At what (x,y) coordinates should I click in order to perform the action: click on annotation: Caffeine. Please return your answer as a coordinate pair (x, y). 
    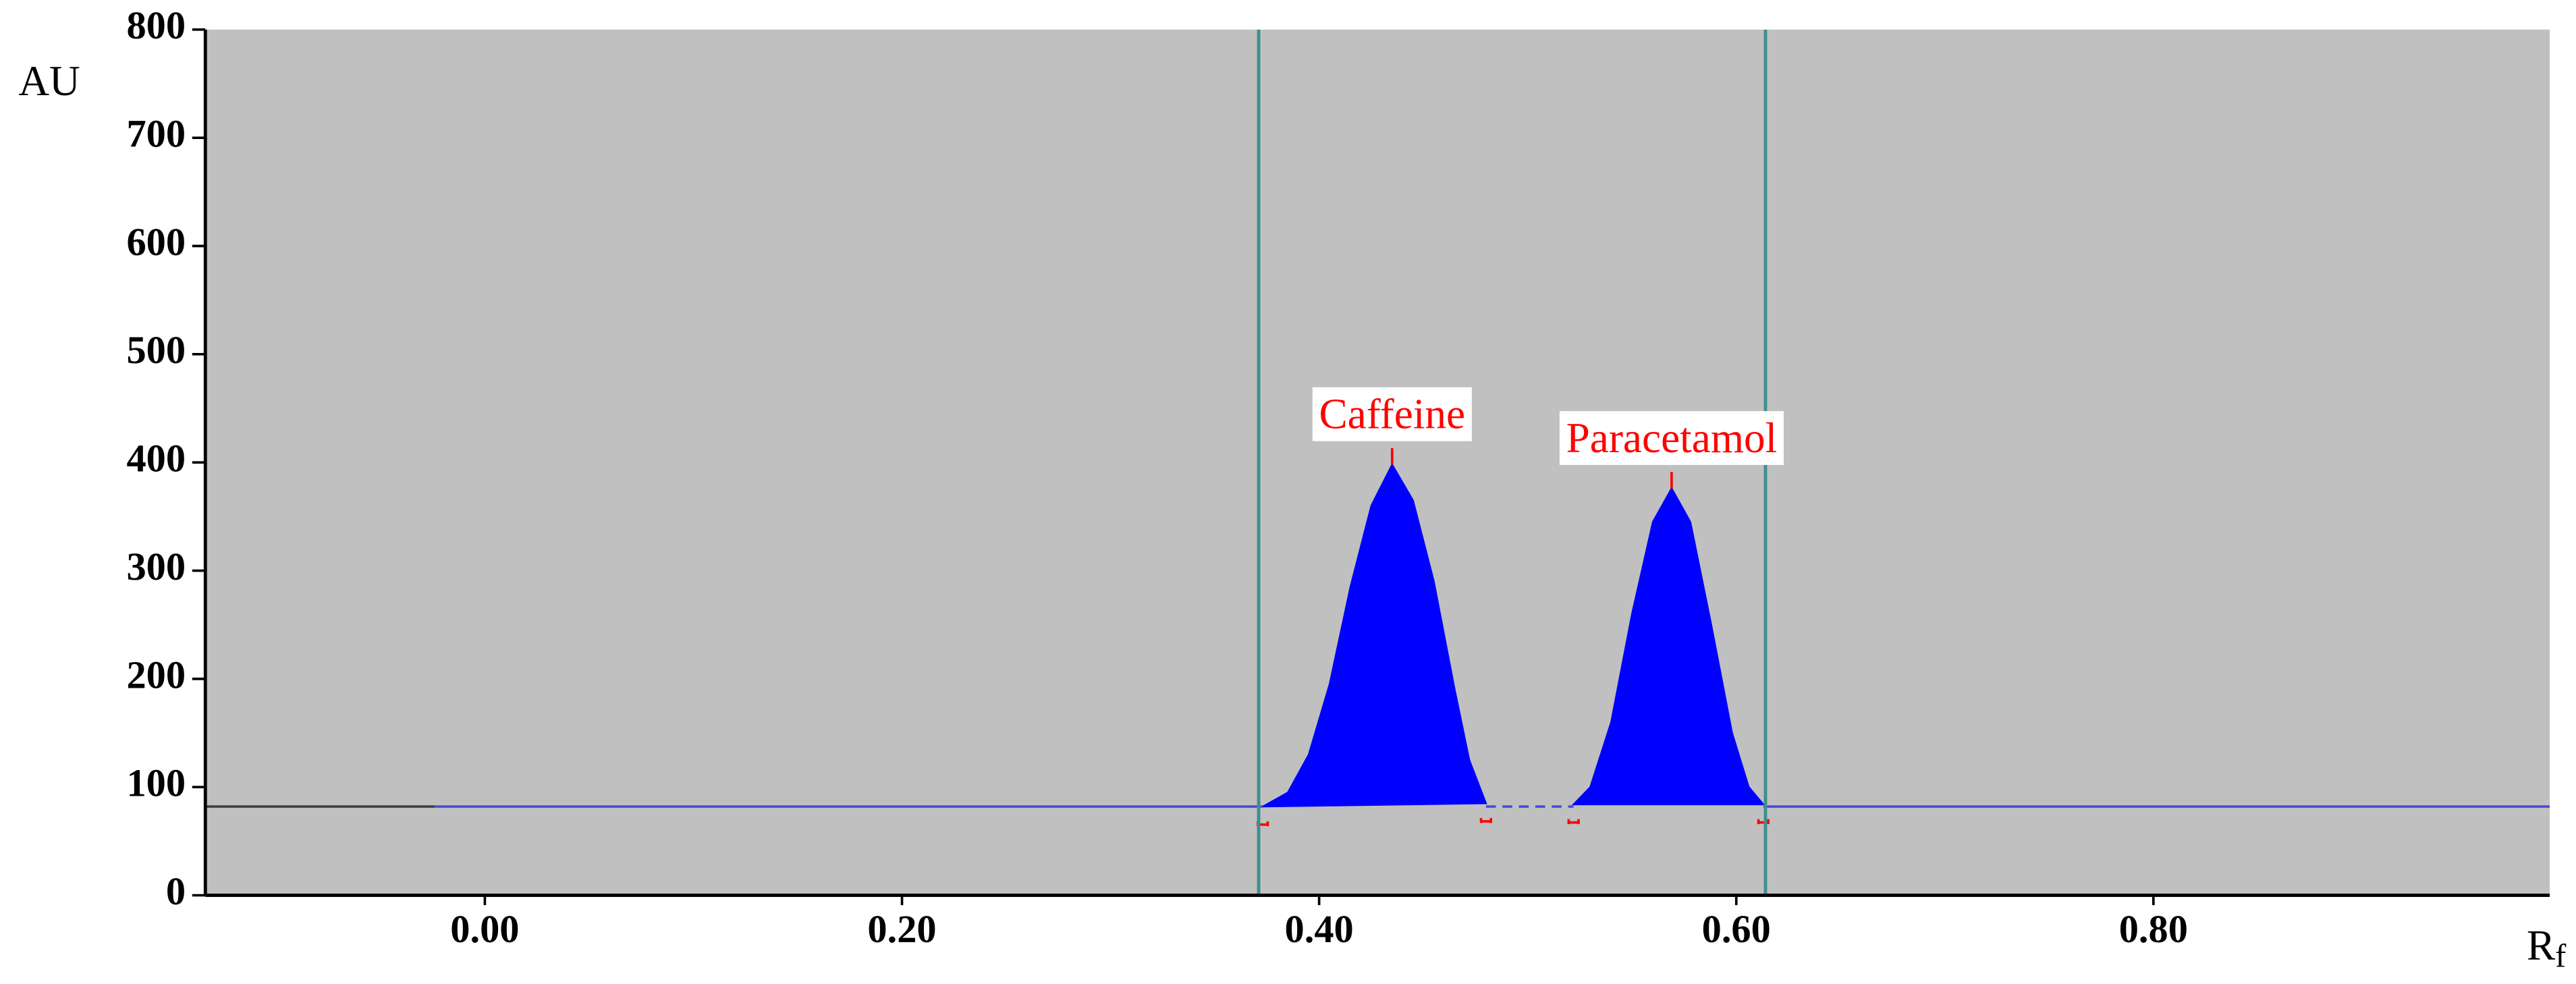
    Looking at the image, I should click on (1392, 414).